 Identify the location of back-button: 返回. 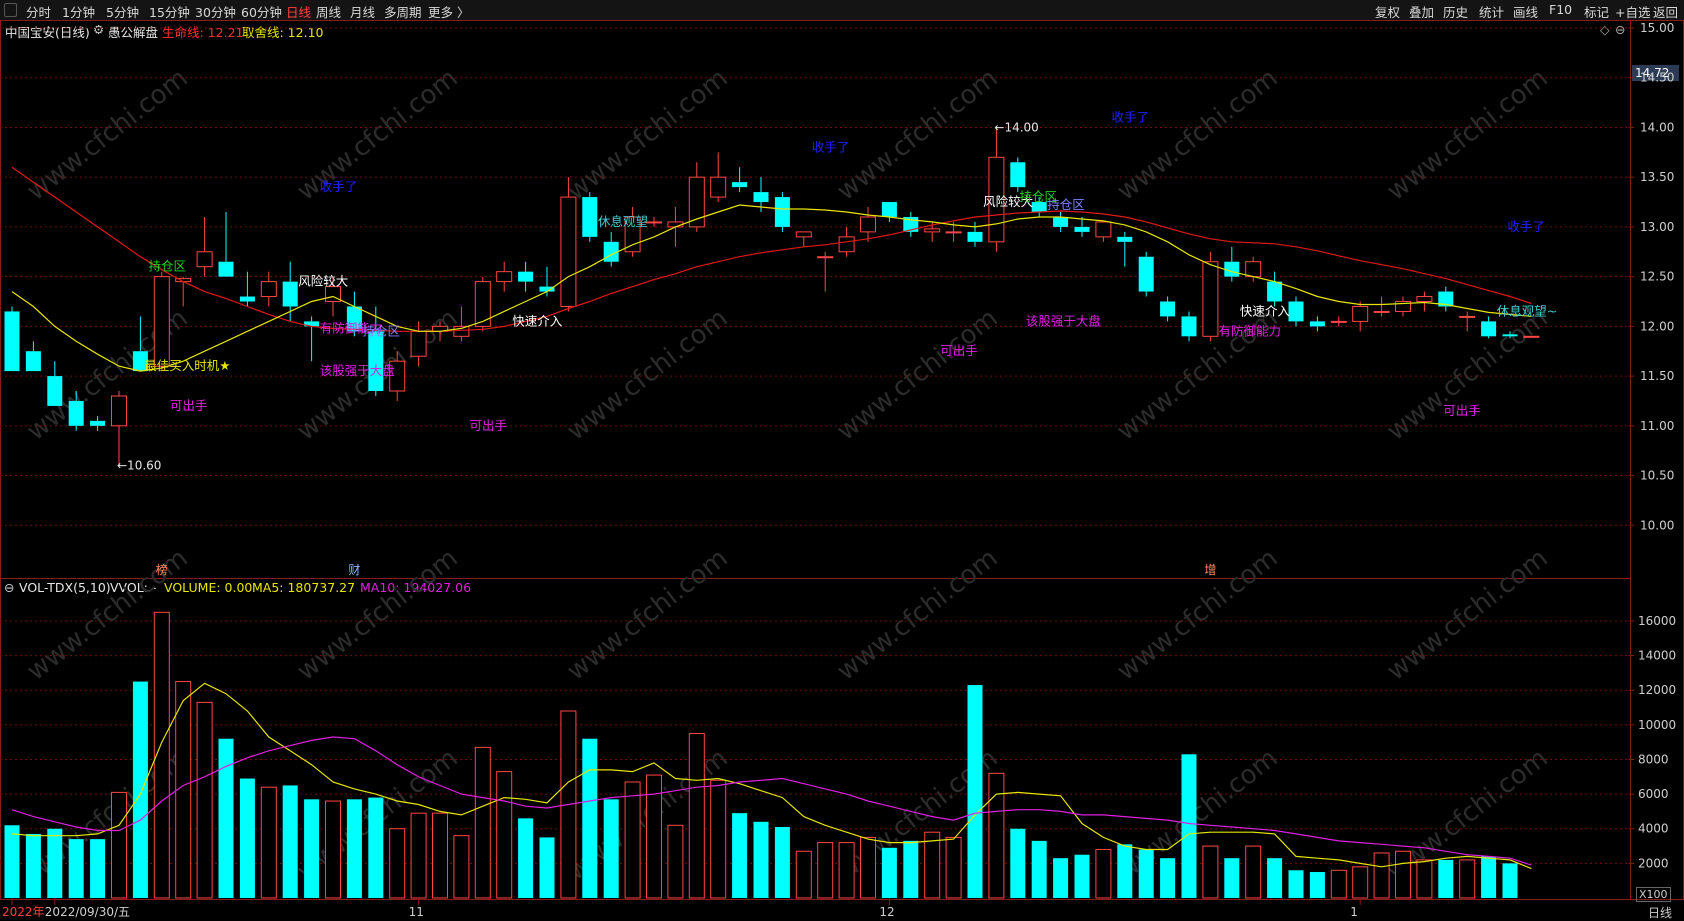
(1666, 12).